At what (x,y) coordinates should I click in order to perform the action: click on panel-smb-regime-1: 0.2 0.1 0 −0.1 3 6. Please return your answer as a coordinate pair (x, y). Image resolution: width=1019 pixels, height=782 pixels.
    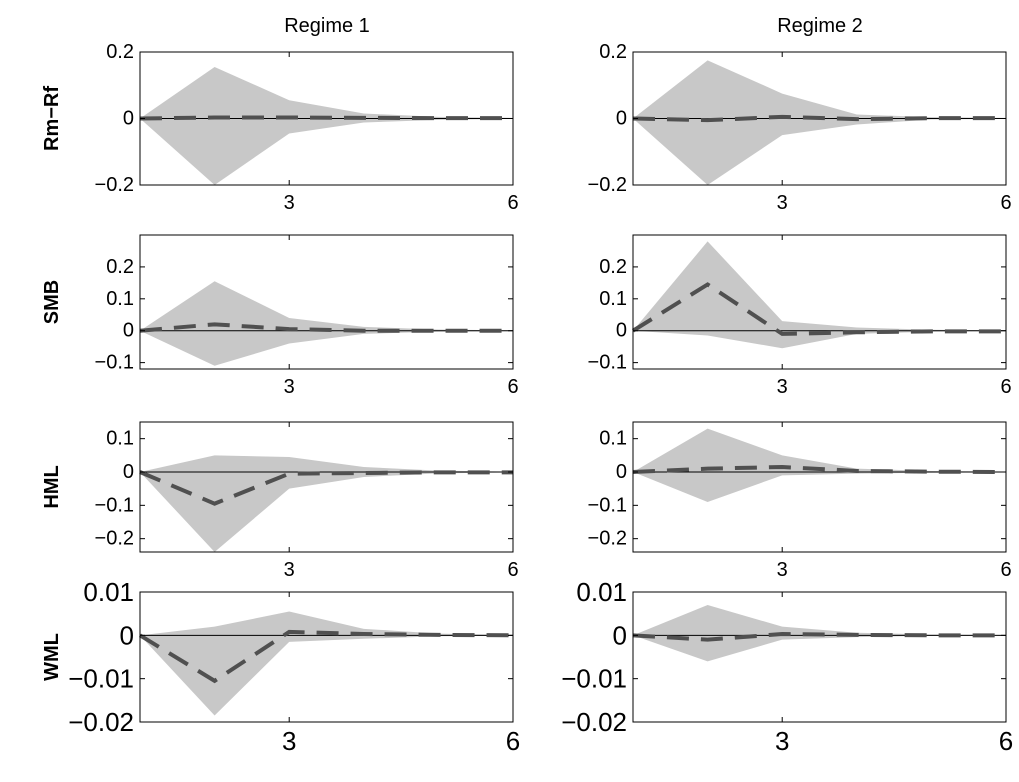
    Looking at the image, I should click on (307, 316).